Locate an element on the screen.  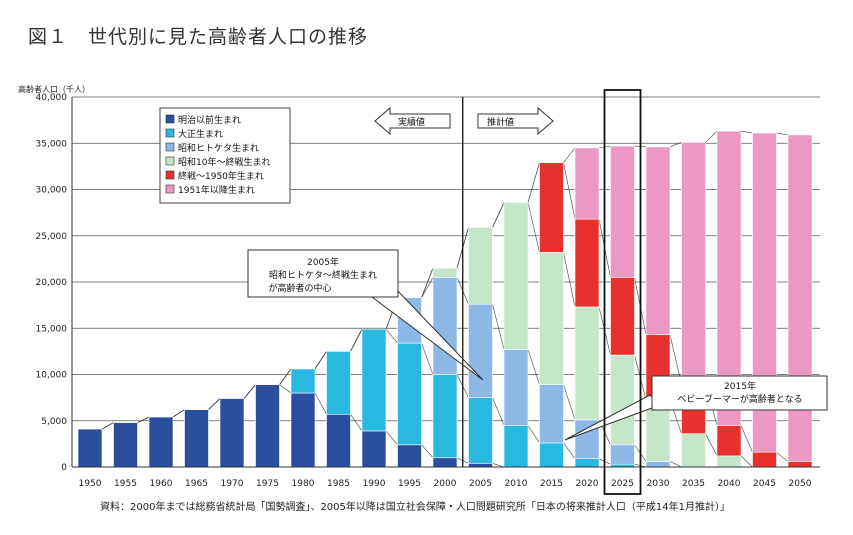
annotation-2015-line1: 2015年 is located at coordinates (740, 386).